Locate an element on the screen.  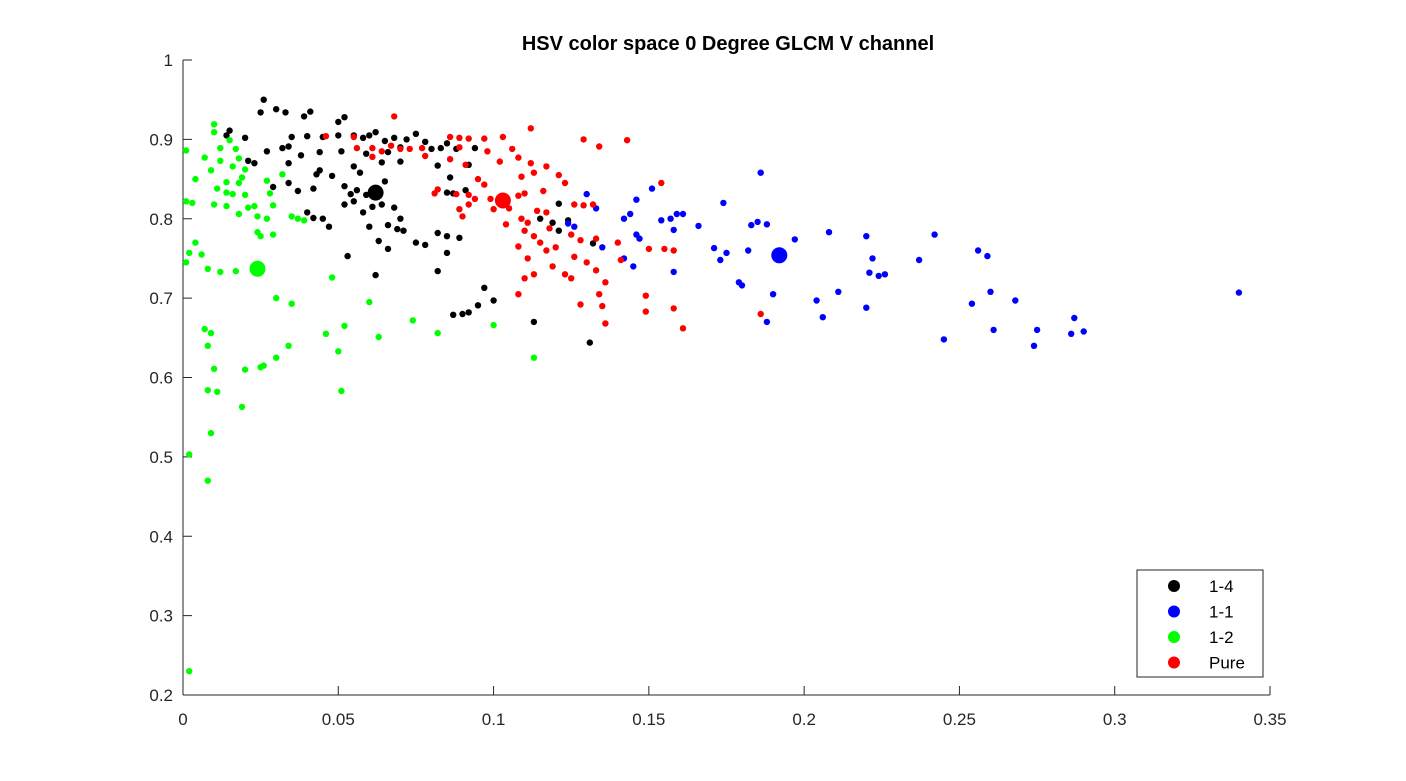
legend-label: 1-4 is located at coordinates (1221, 586).